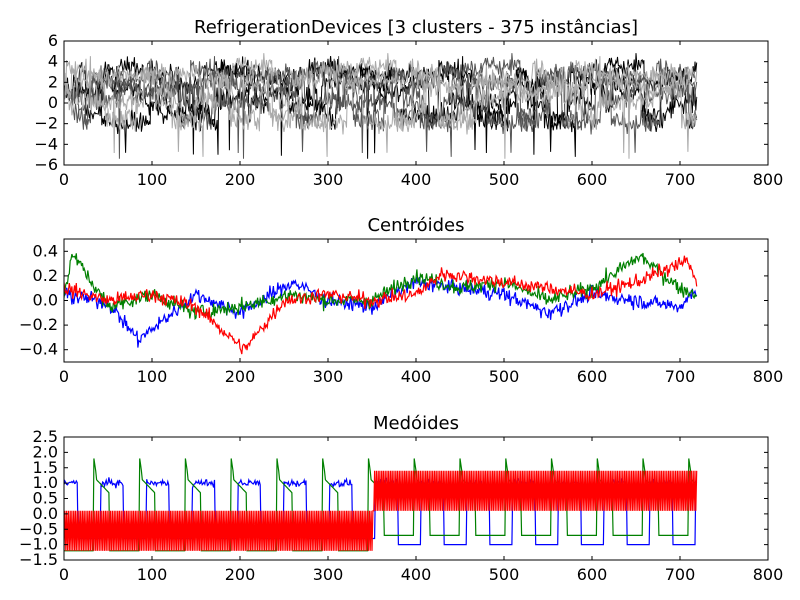 The width and height of the screenshot is (800, 600). What do you see at coordinates (45, 275) in the screenshot?
I see `y-tick-label: 0.2` at bounding box center [45, 275].